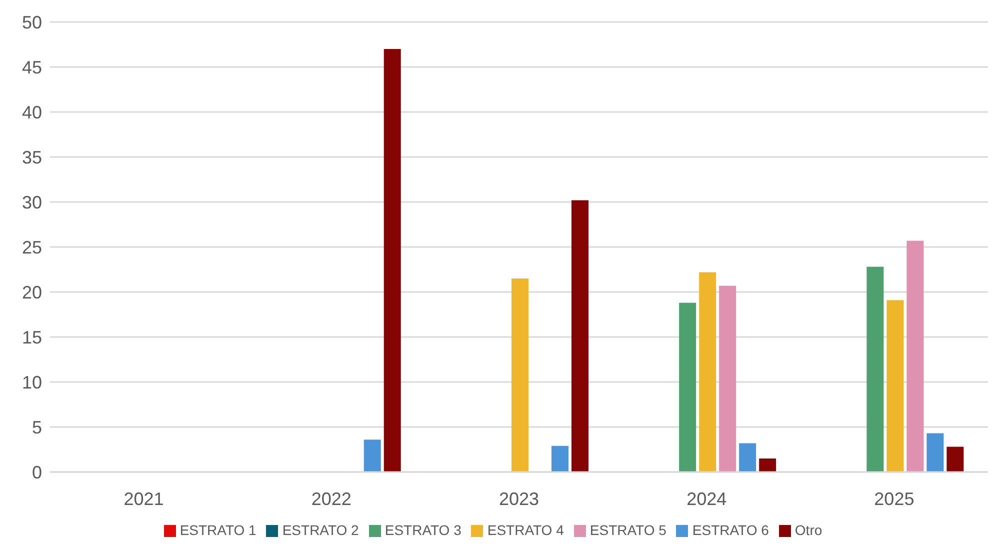 The height and width of the screenshot is (546, 996). Describe the element at coordinates (144, 498) in the screenshot. I see `x-tick-label: 2021` at that location.